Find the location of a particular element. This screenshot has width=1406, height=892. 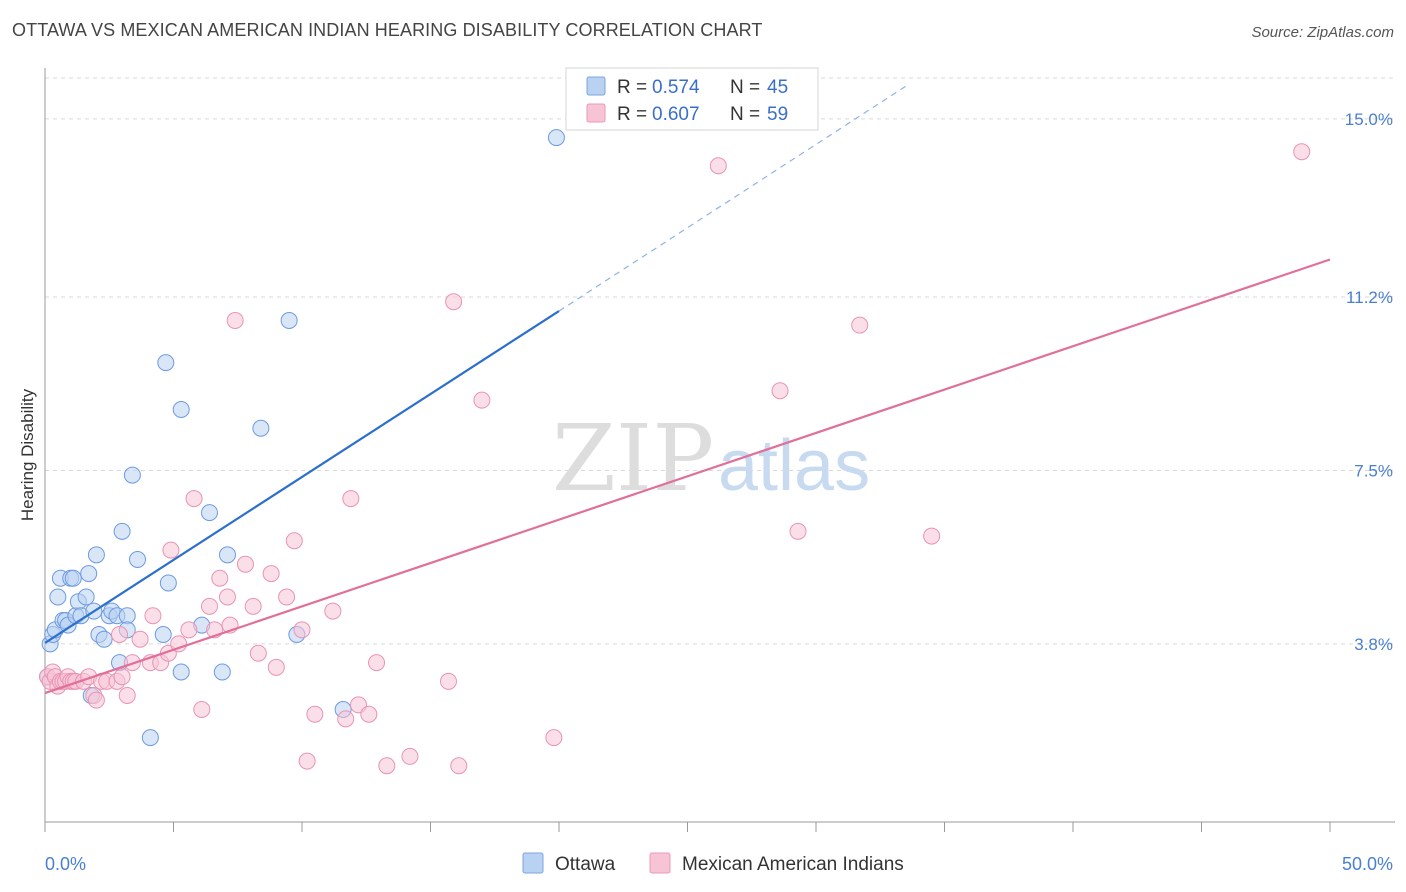

y-axis-title: Hearing Disability is located at coordinates (27, 454).